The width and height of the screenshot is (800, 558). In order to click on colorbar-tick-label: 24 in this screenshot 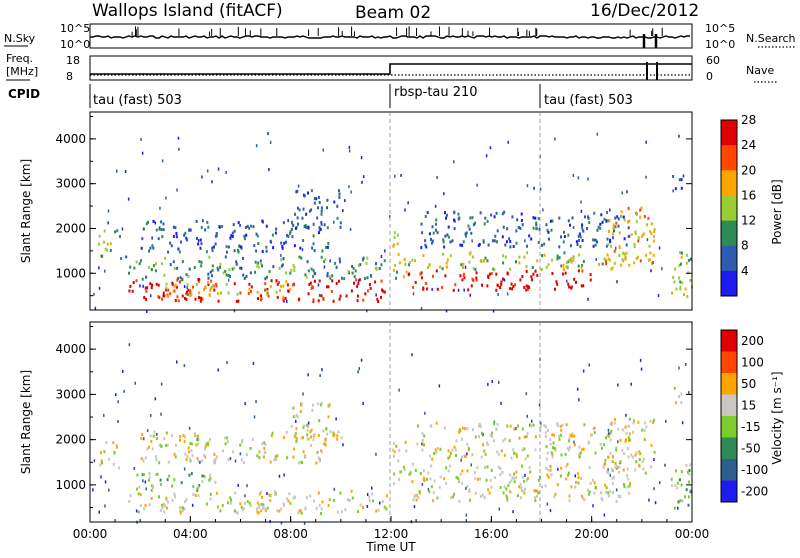, I will do `click(748, 145)`.